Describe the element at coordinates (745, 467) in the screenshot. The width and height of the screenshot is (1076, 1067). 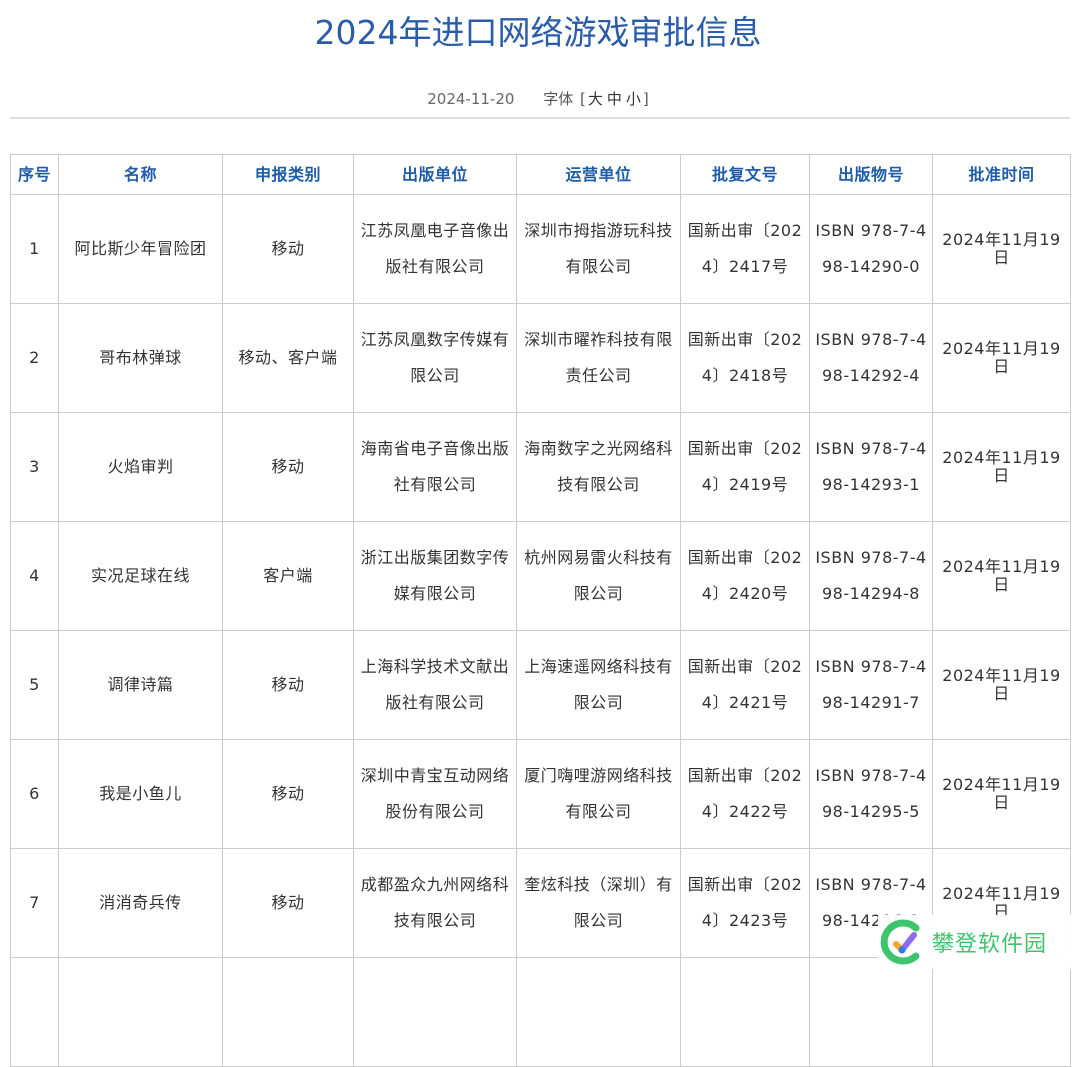
I see `approval-number-cell: 国新出审〔2024〕2419号` at that location.